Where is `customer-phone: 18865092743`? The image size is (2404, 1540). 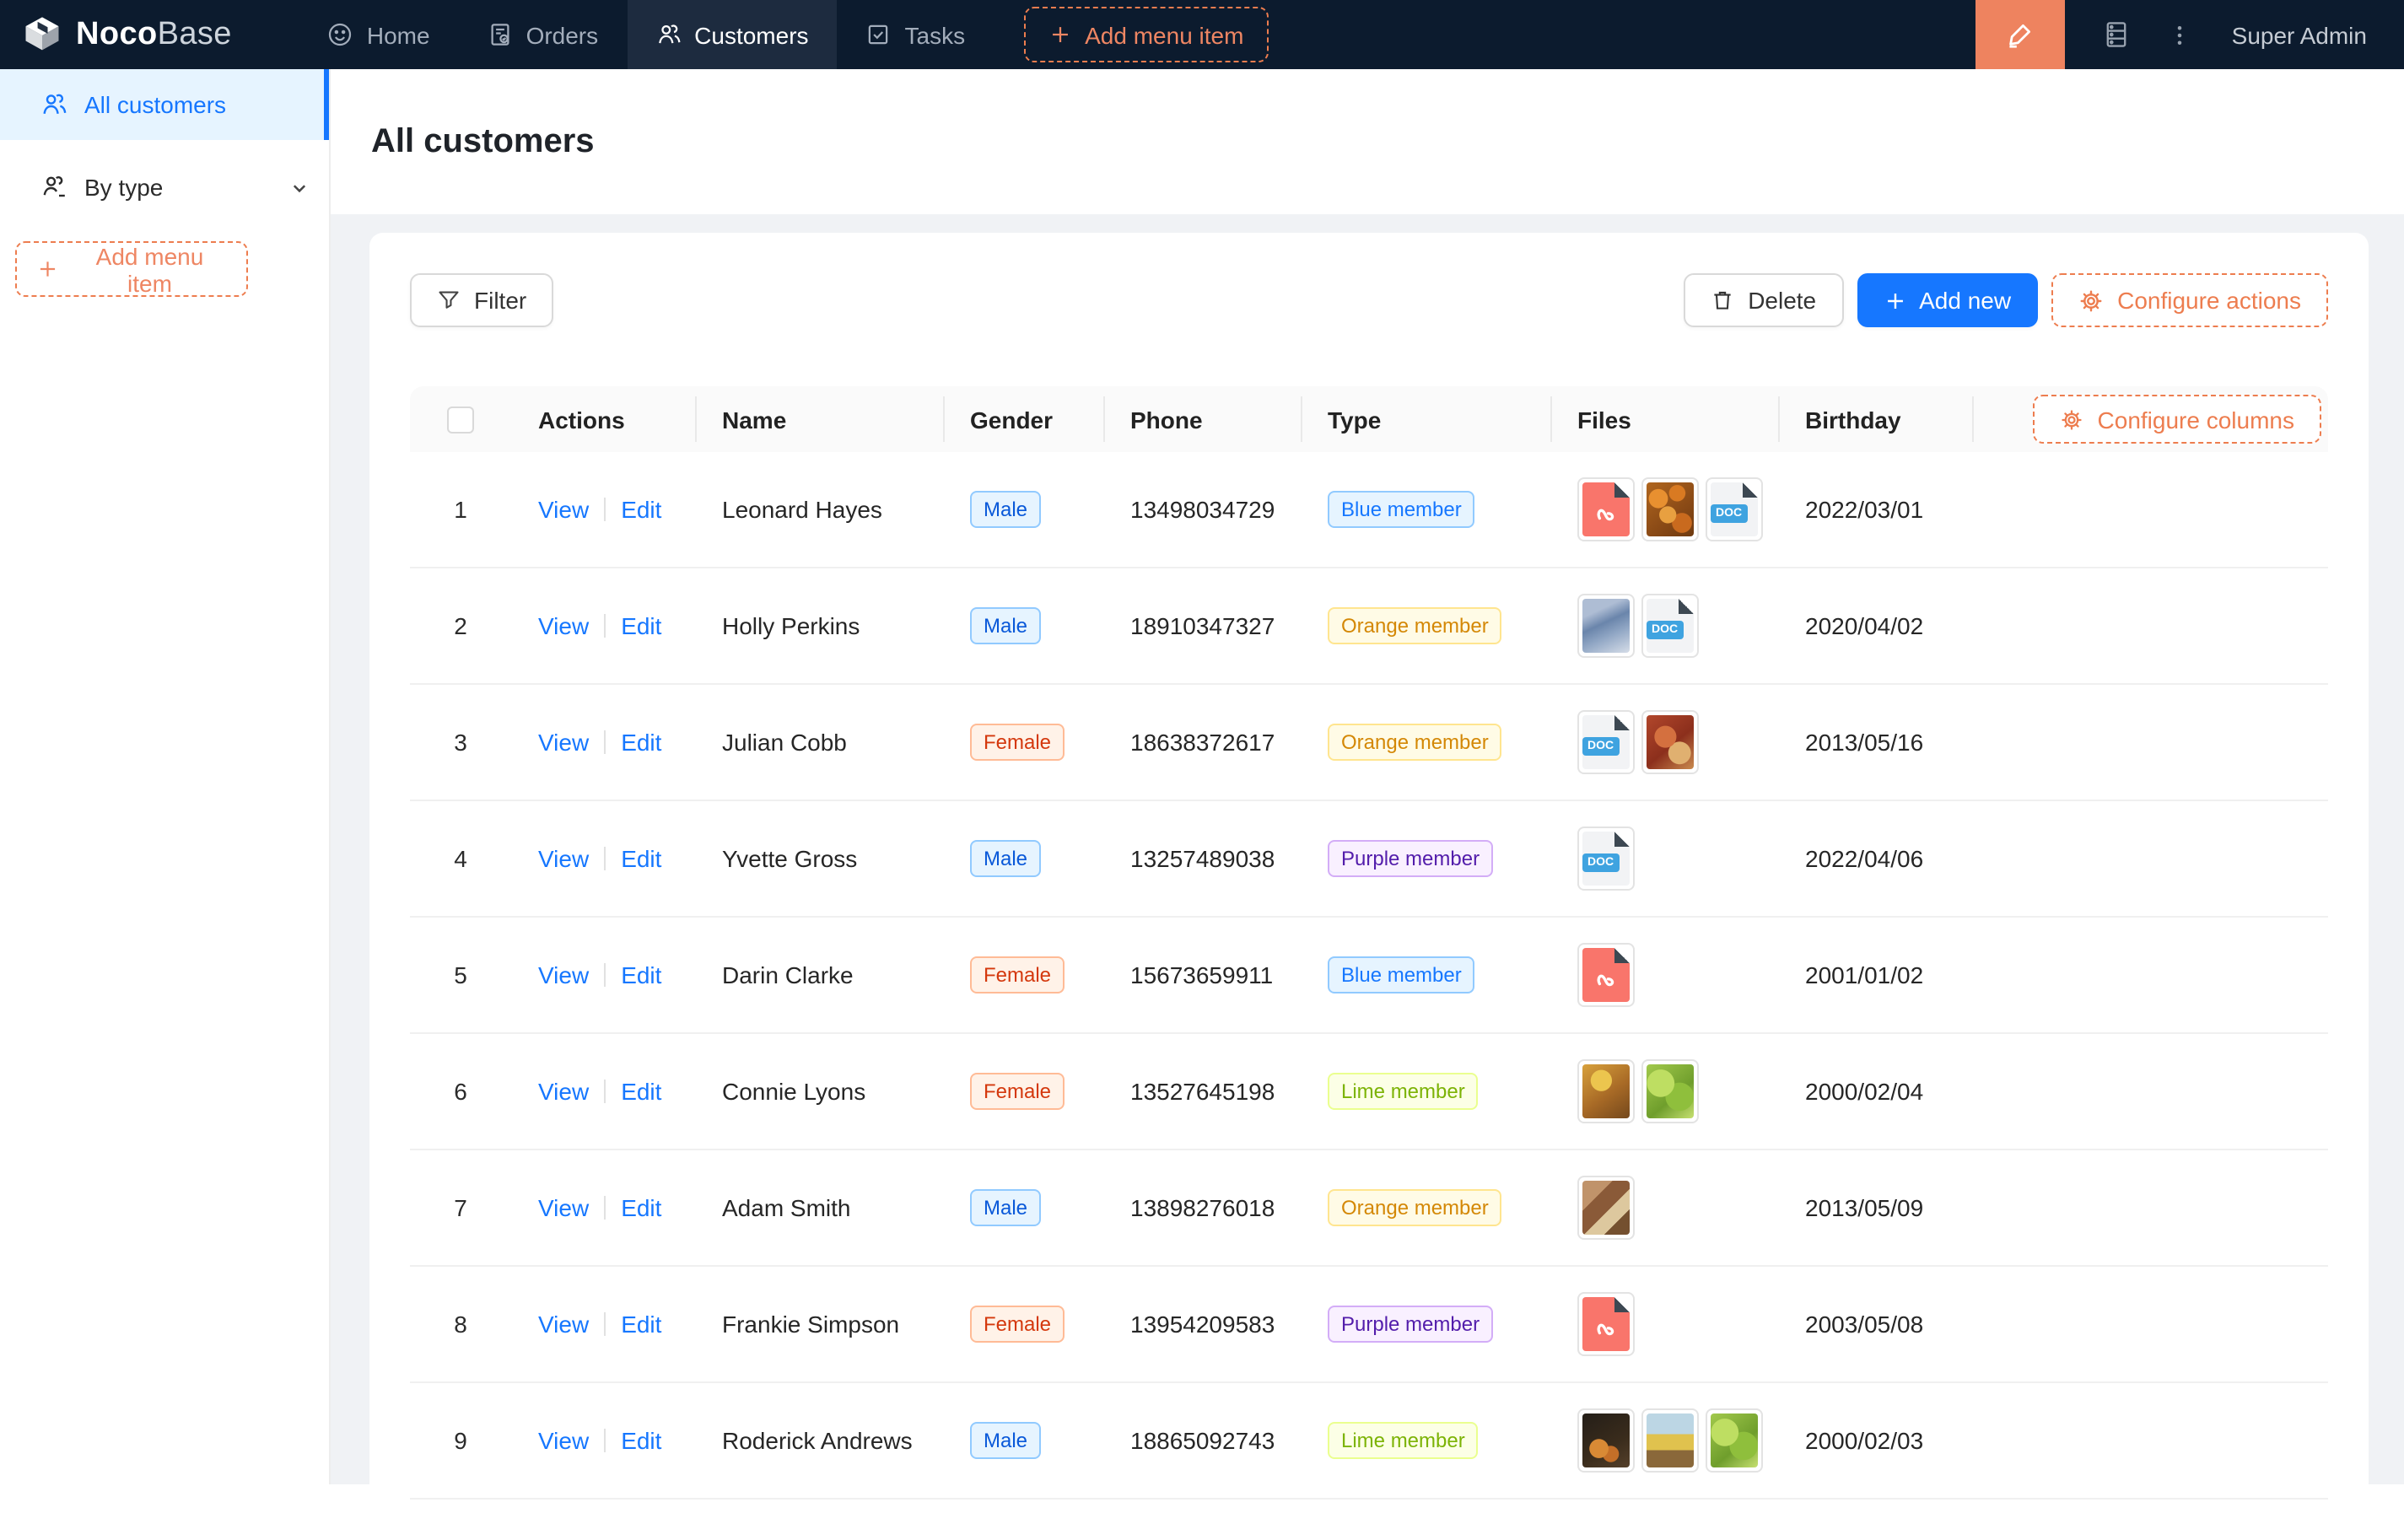
customer-phone: 18865092743 is located at coordinates (1202, 1440).